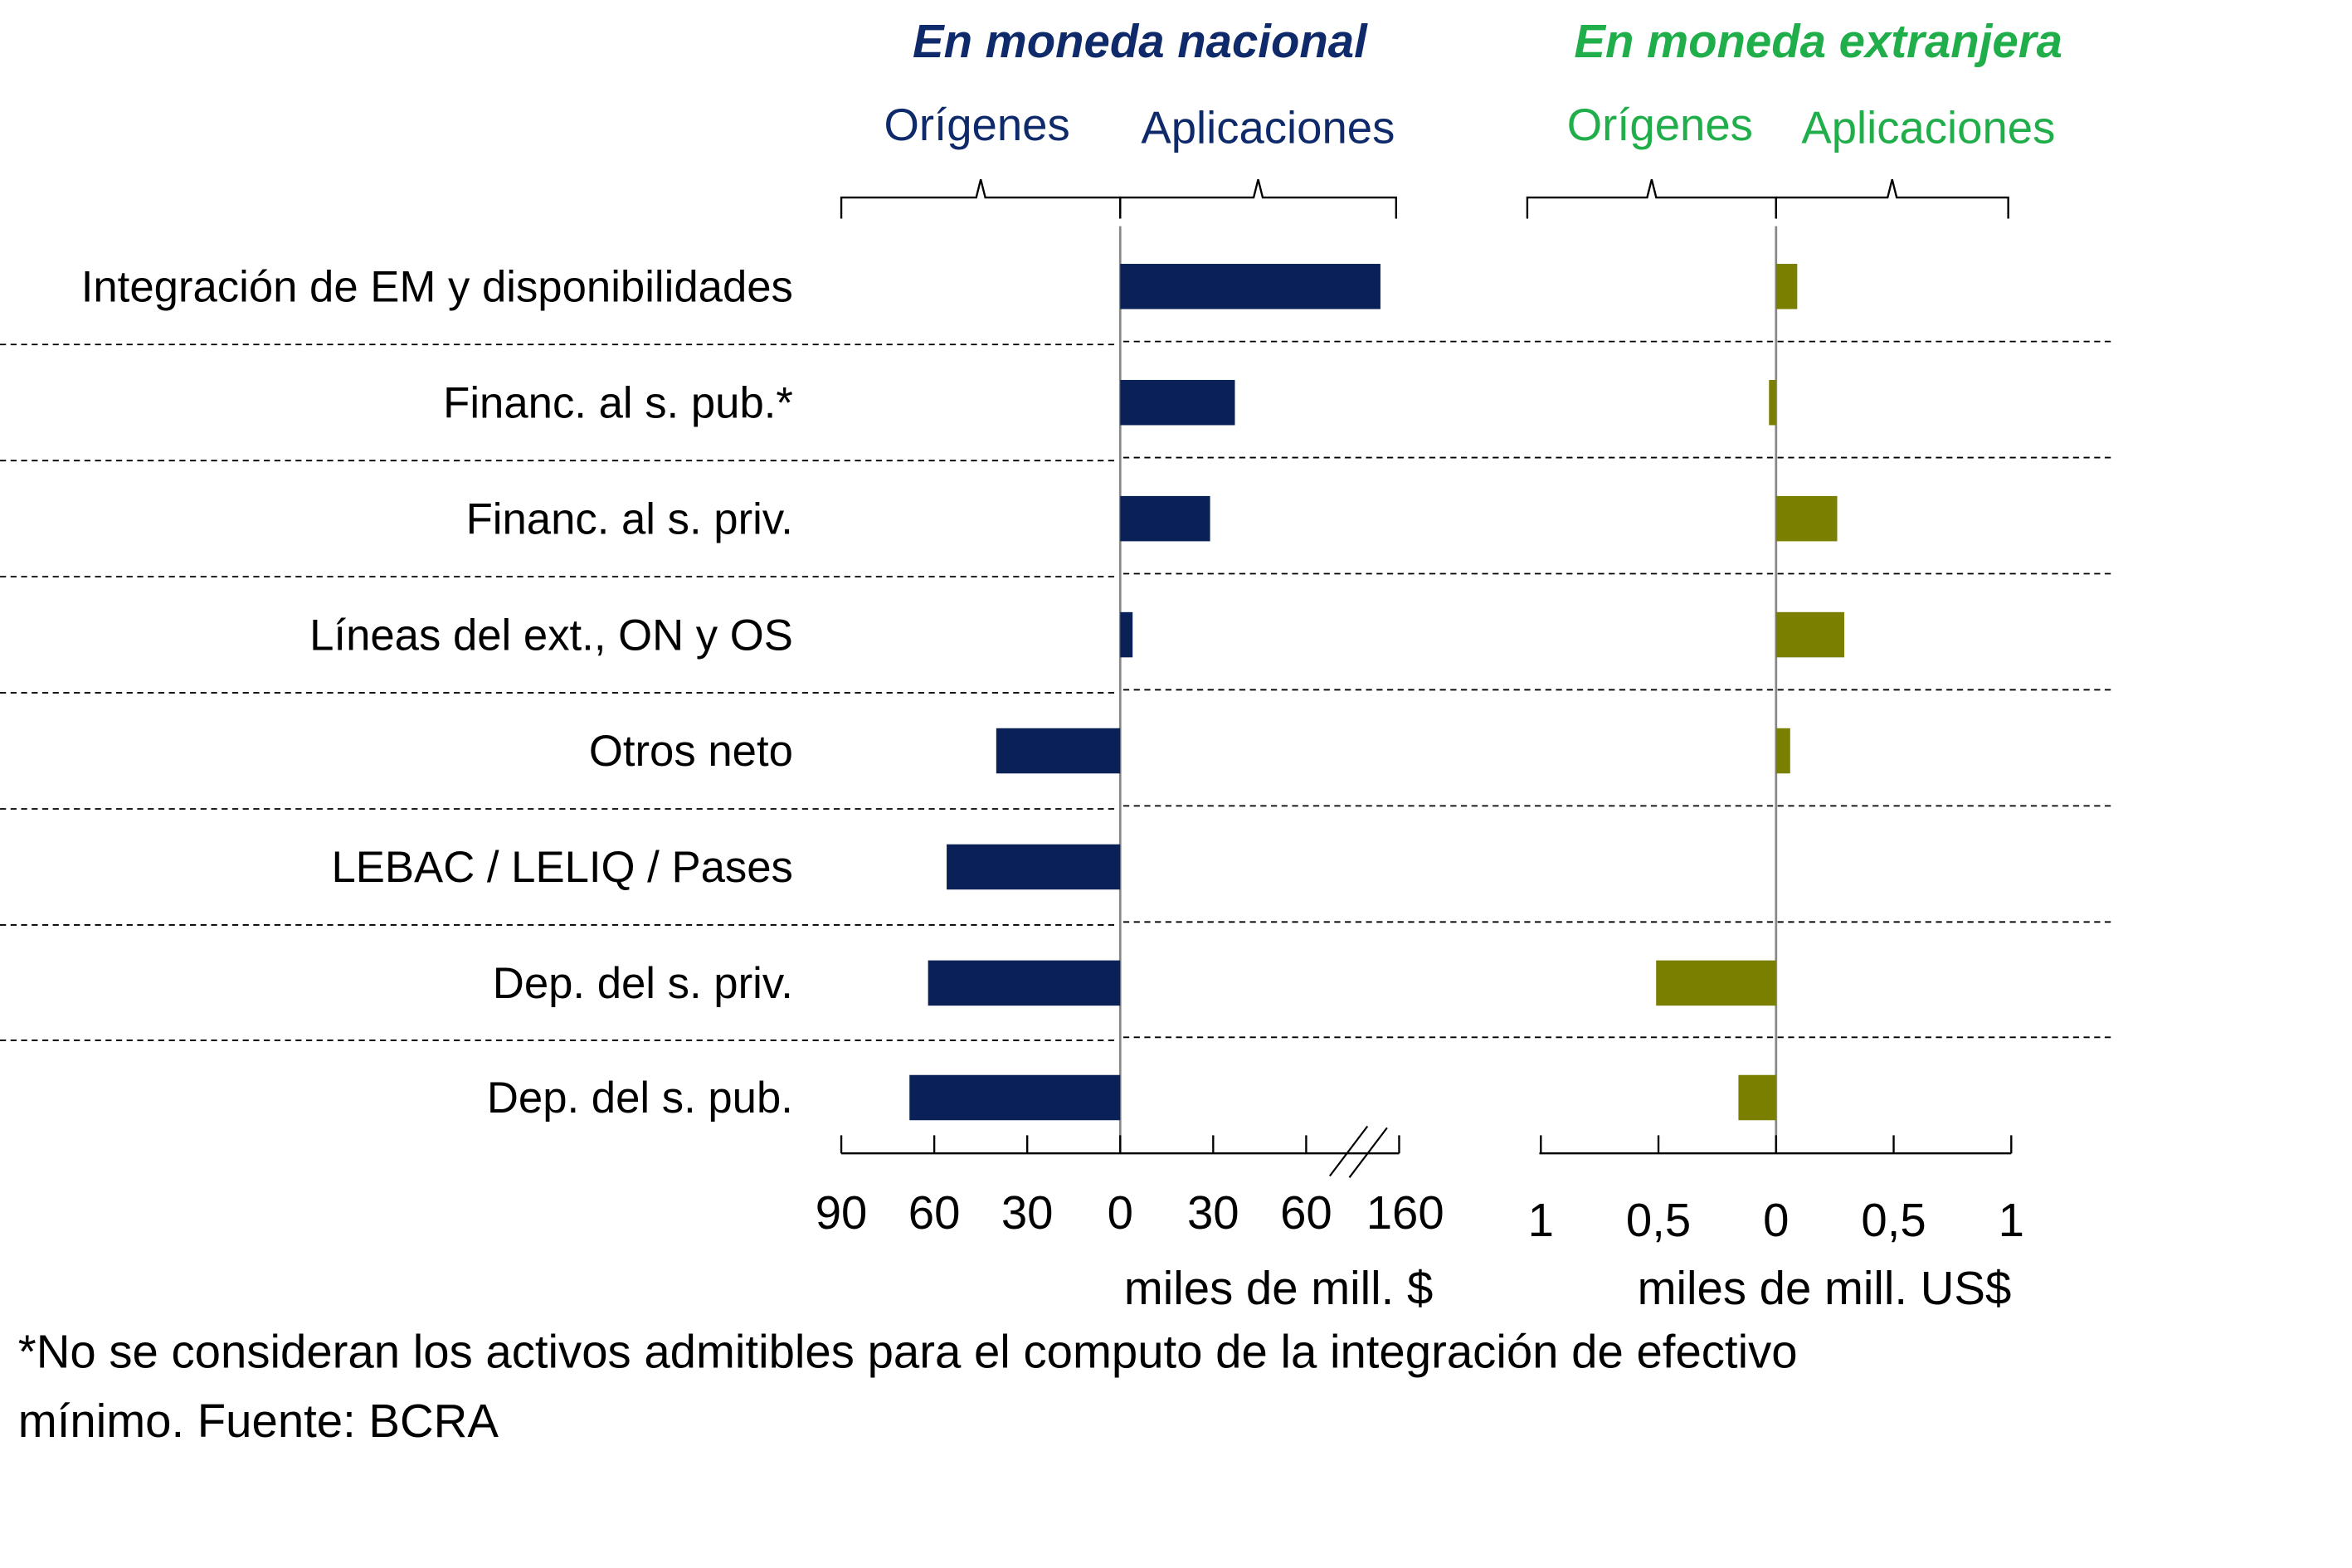  I want to click on x-axis-label: miles de mill. $, so click(1278, 1288).